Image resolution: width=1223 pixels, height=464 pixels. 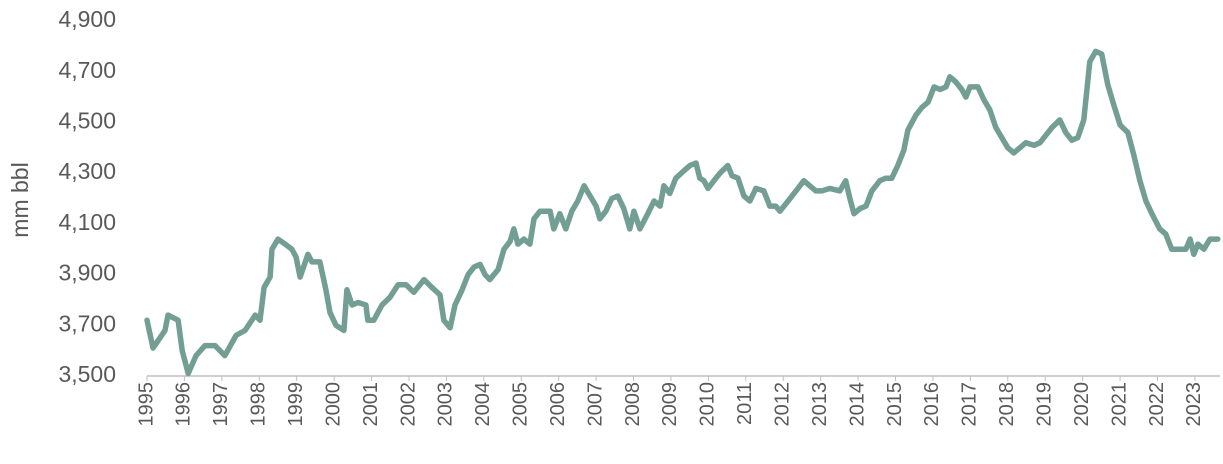 I want to click on x-tick-label: 2022, so click(x=1157, y=404).